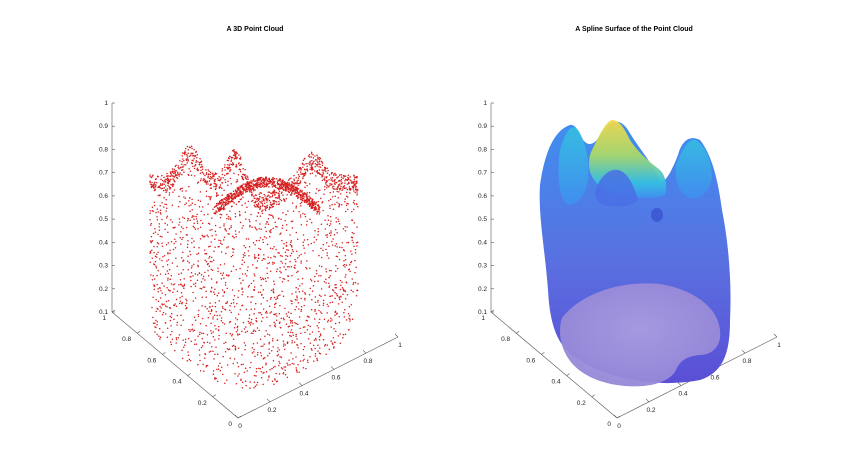 This screenshot has width=860, height=460. Describe the element at coordinates (573, 166) in the screenshot. I see `surface-cusp-left` at that location.